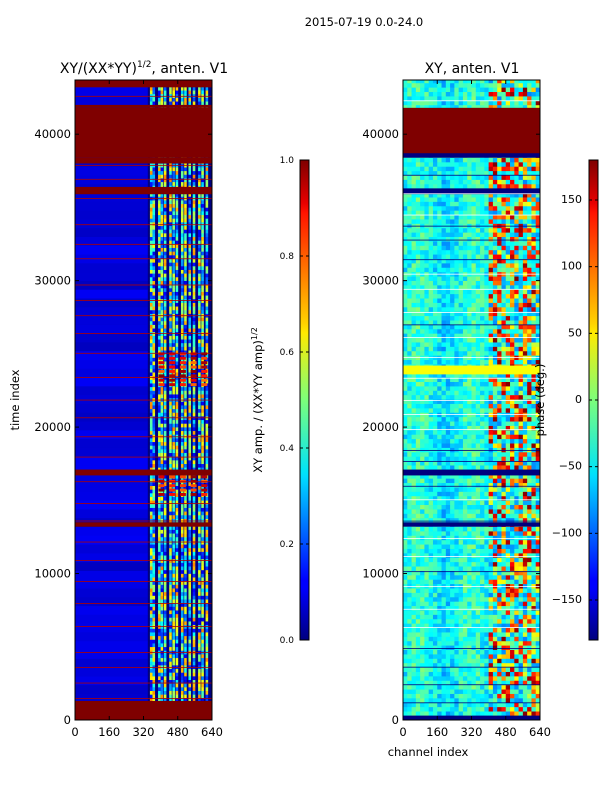 Image resolution: width=600 pixels, height=800 pixels. I want to click on y-tick-label: 0, so click(67, 720).